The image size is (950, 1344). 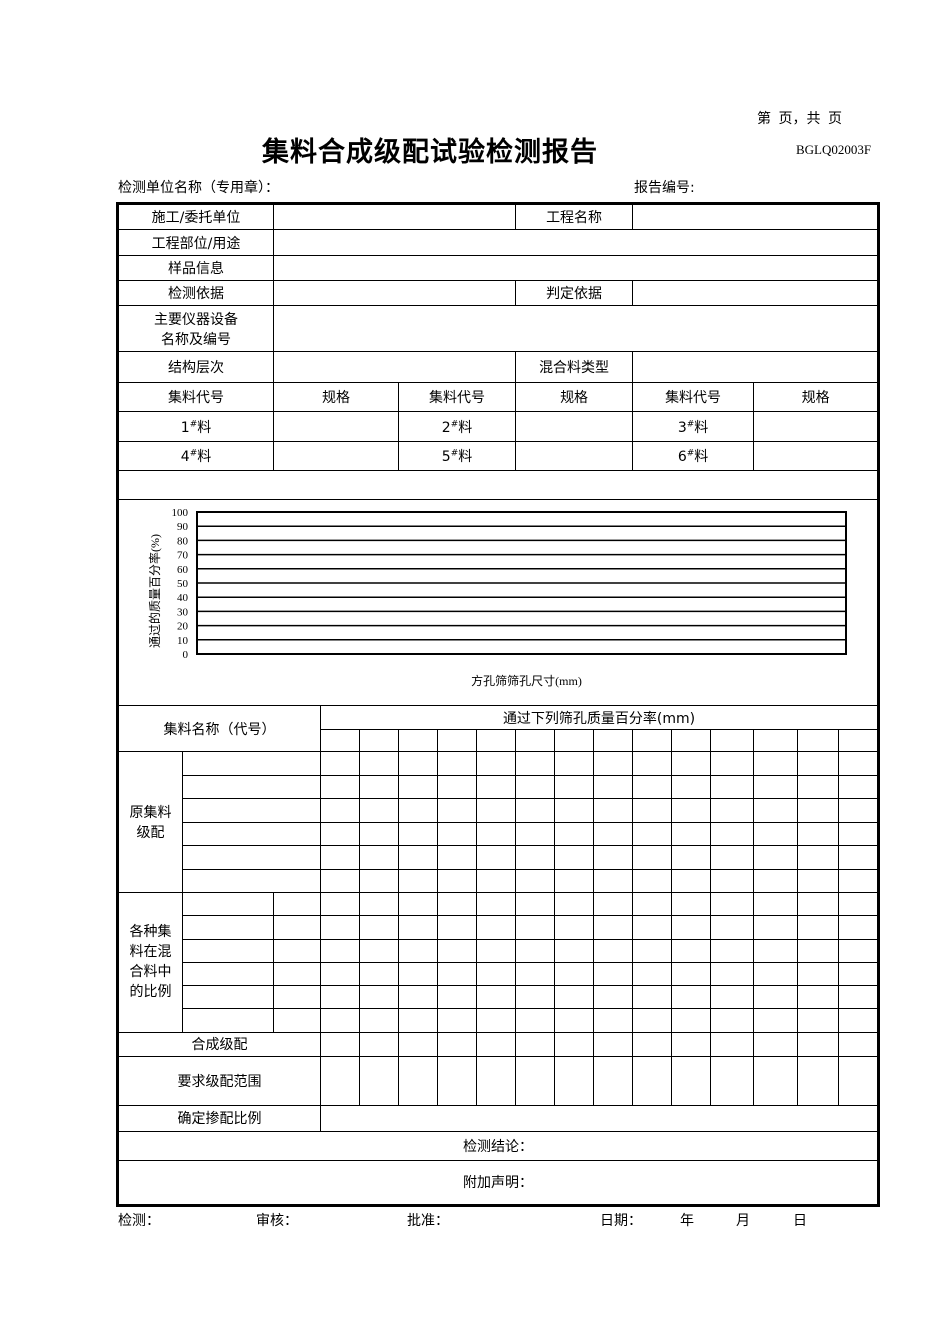 What do you see at coordinates (498, 1145) in the screenshot?
I see `conclusion-field: 检测结论：` at bounding box center [498, 1145].